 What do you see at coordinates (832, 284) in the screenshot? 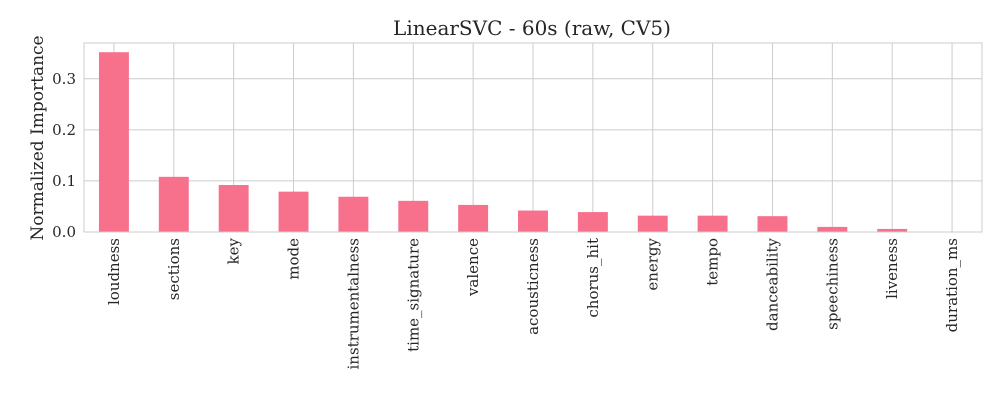
I see `x-tick-label: speechiness` at bounding box center [832, 284].